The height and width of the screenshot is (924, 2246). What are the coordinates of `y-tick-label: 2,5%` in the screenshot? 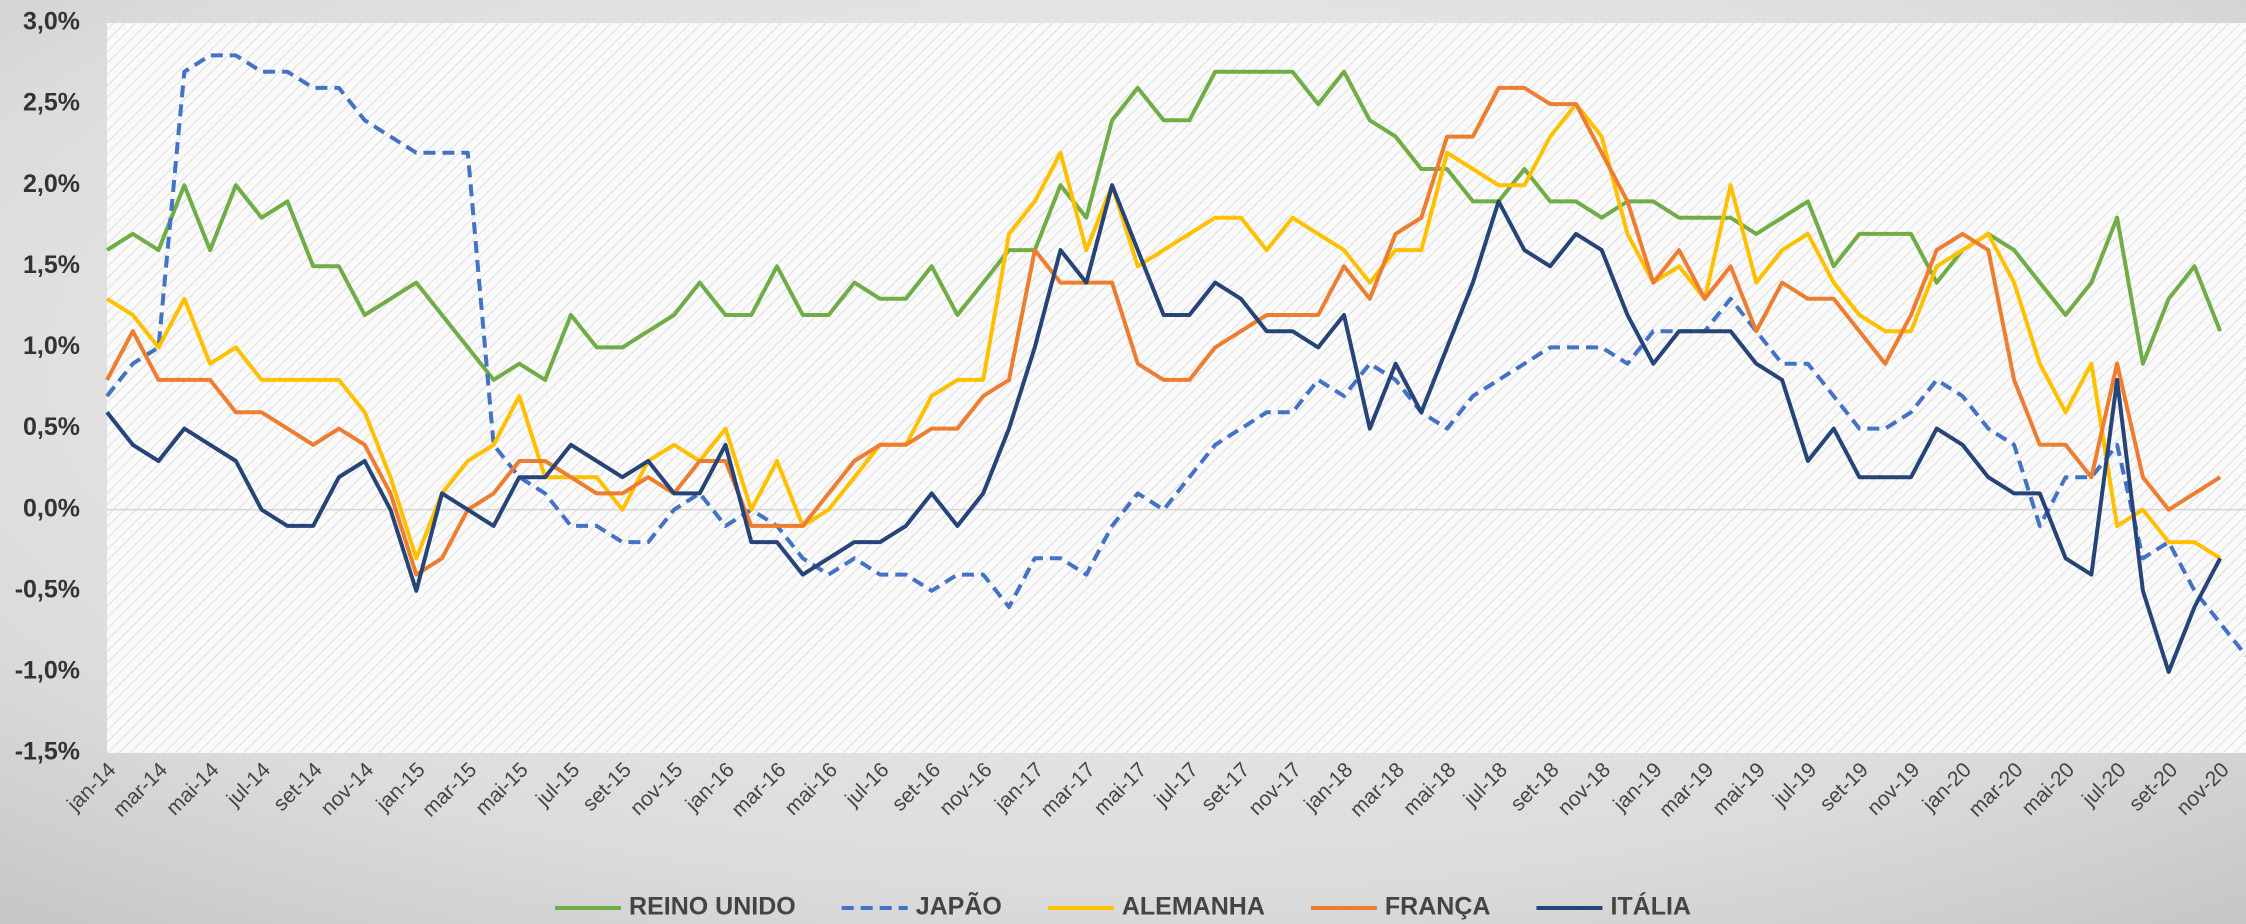 It's located at (51, 103).